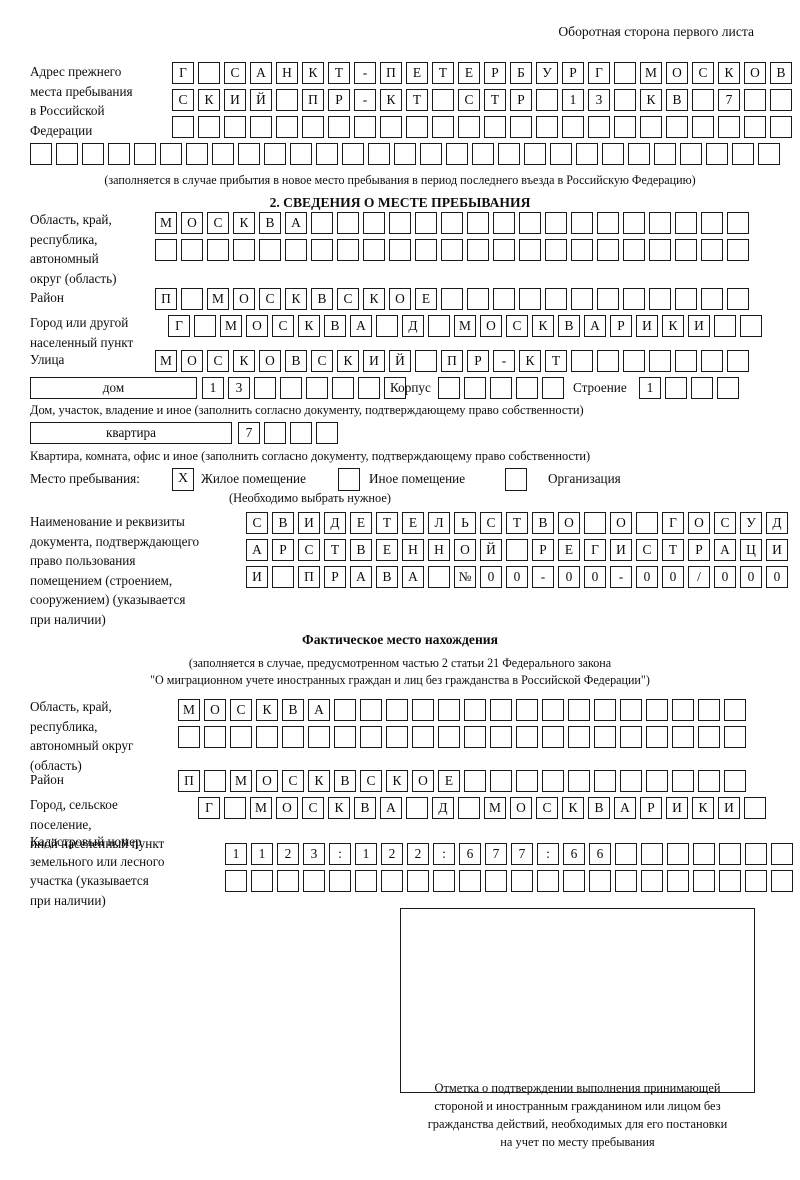 The height and width of the screenshot is (1180, 800). What do you see at coordinates (261, 100) in the screenshot?
I see `previous-address-cell-4: Й` at bounding box center [261, 100].